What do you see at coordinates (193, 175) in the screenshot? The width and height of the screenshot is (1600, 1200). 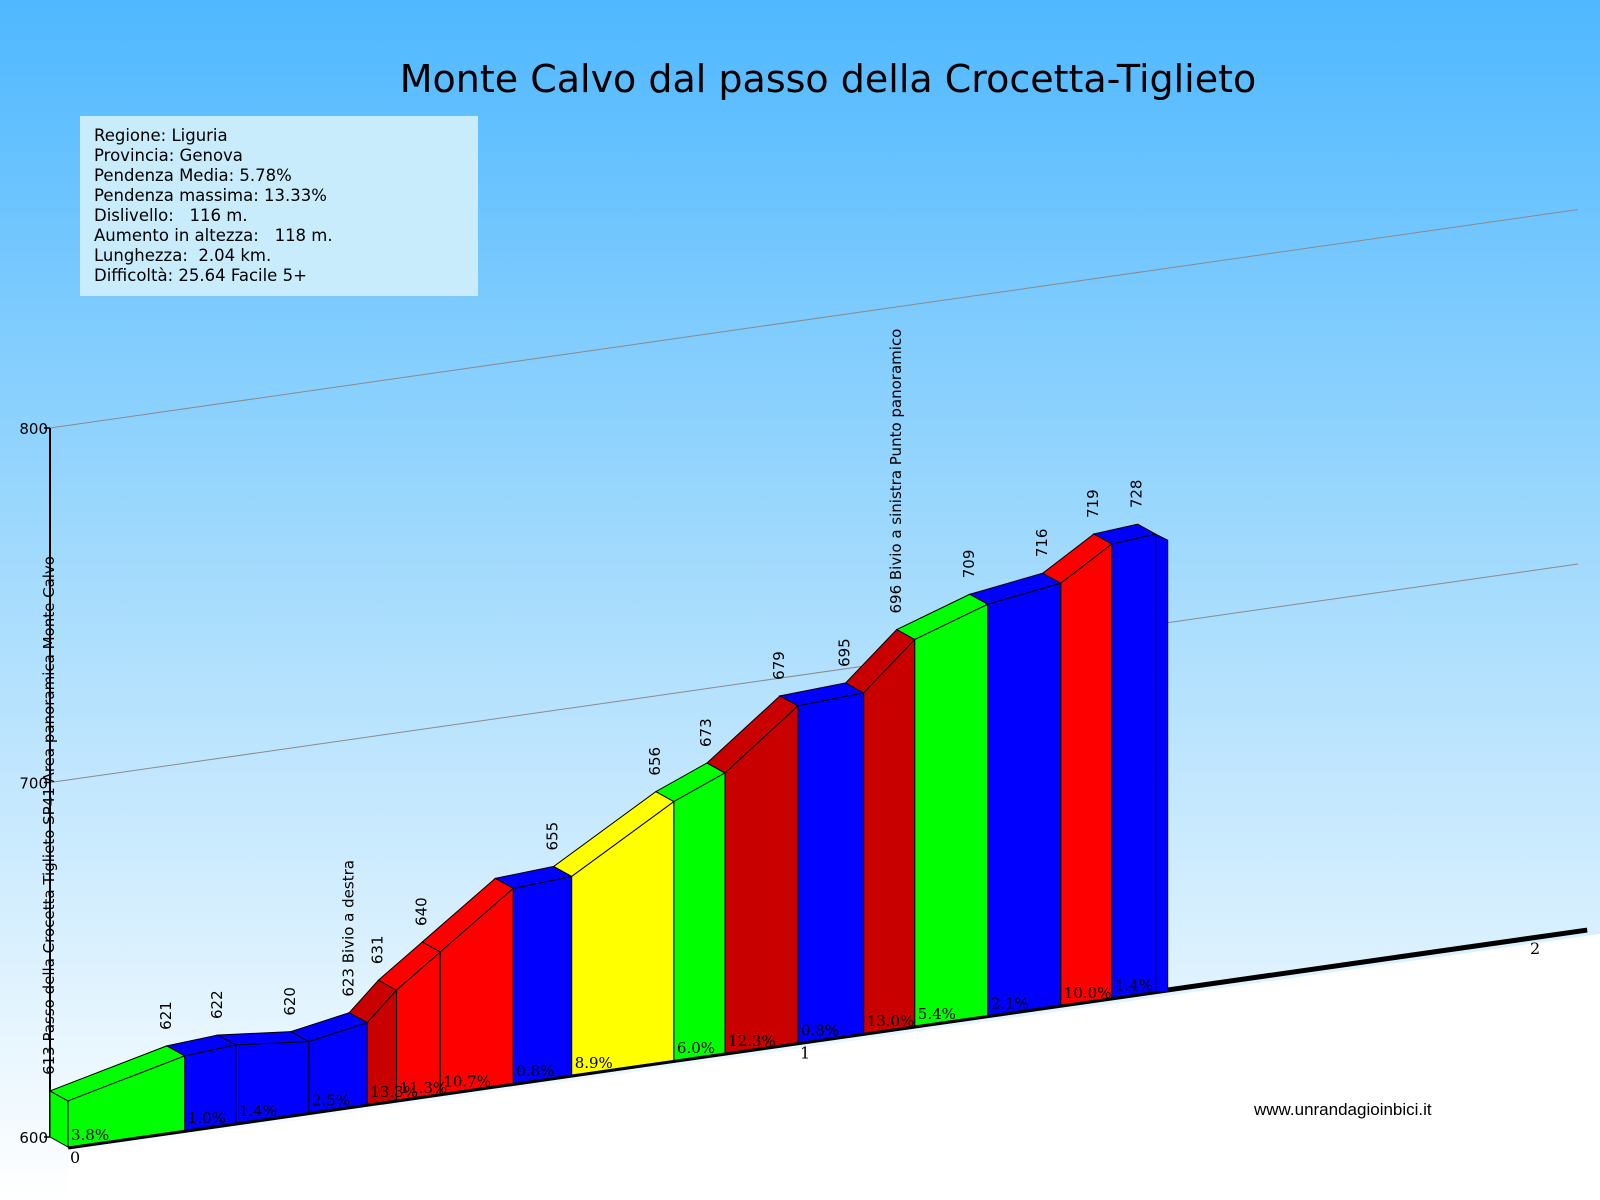 I see `info-average-grade: Pendenza Media: 5.78%` at bounding box center [193, 175].